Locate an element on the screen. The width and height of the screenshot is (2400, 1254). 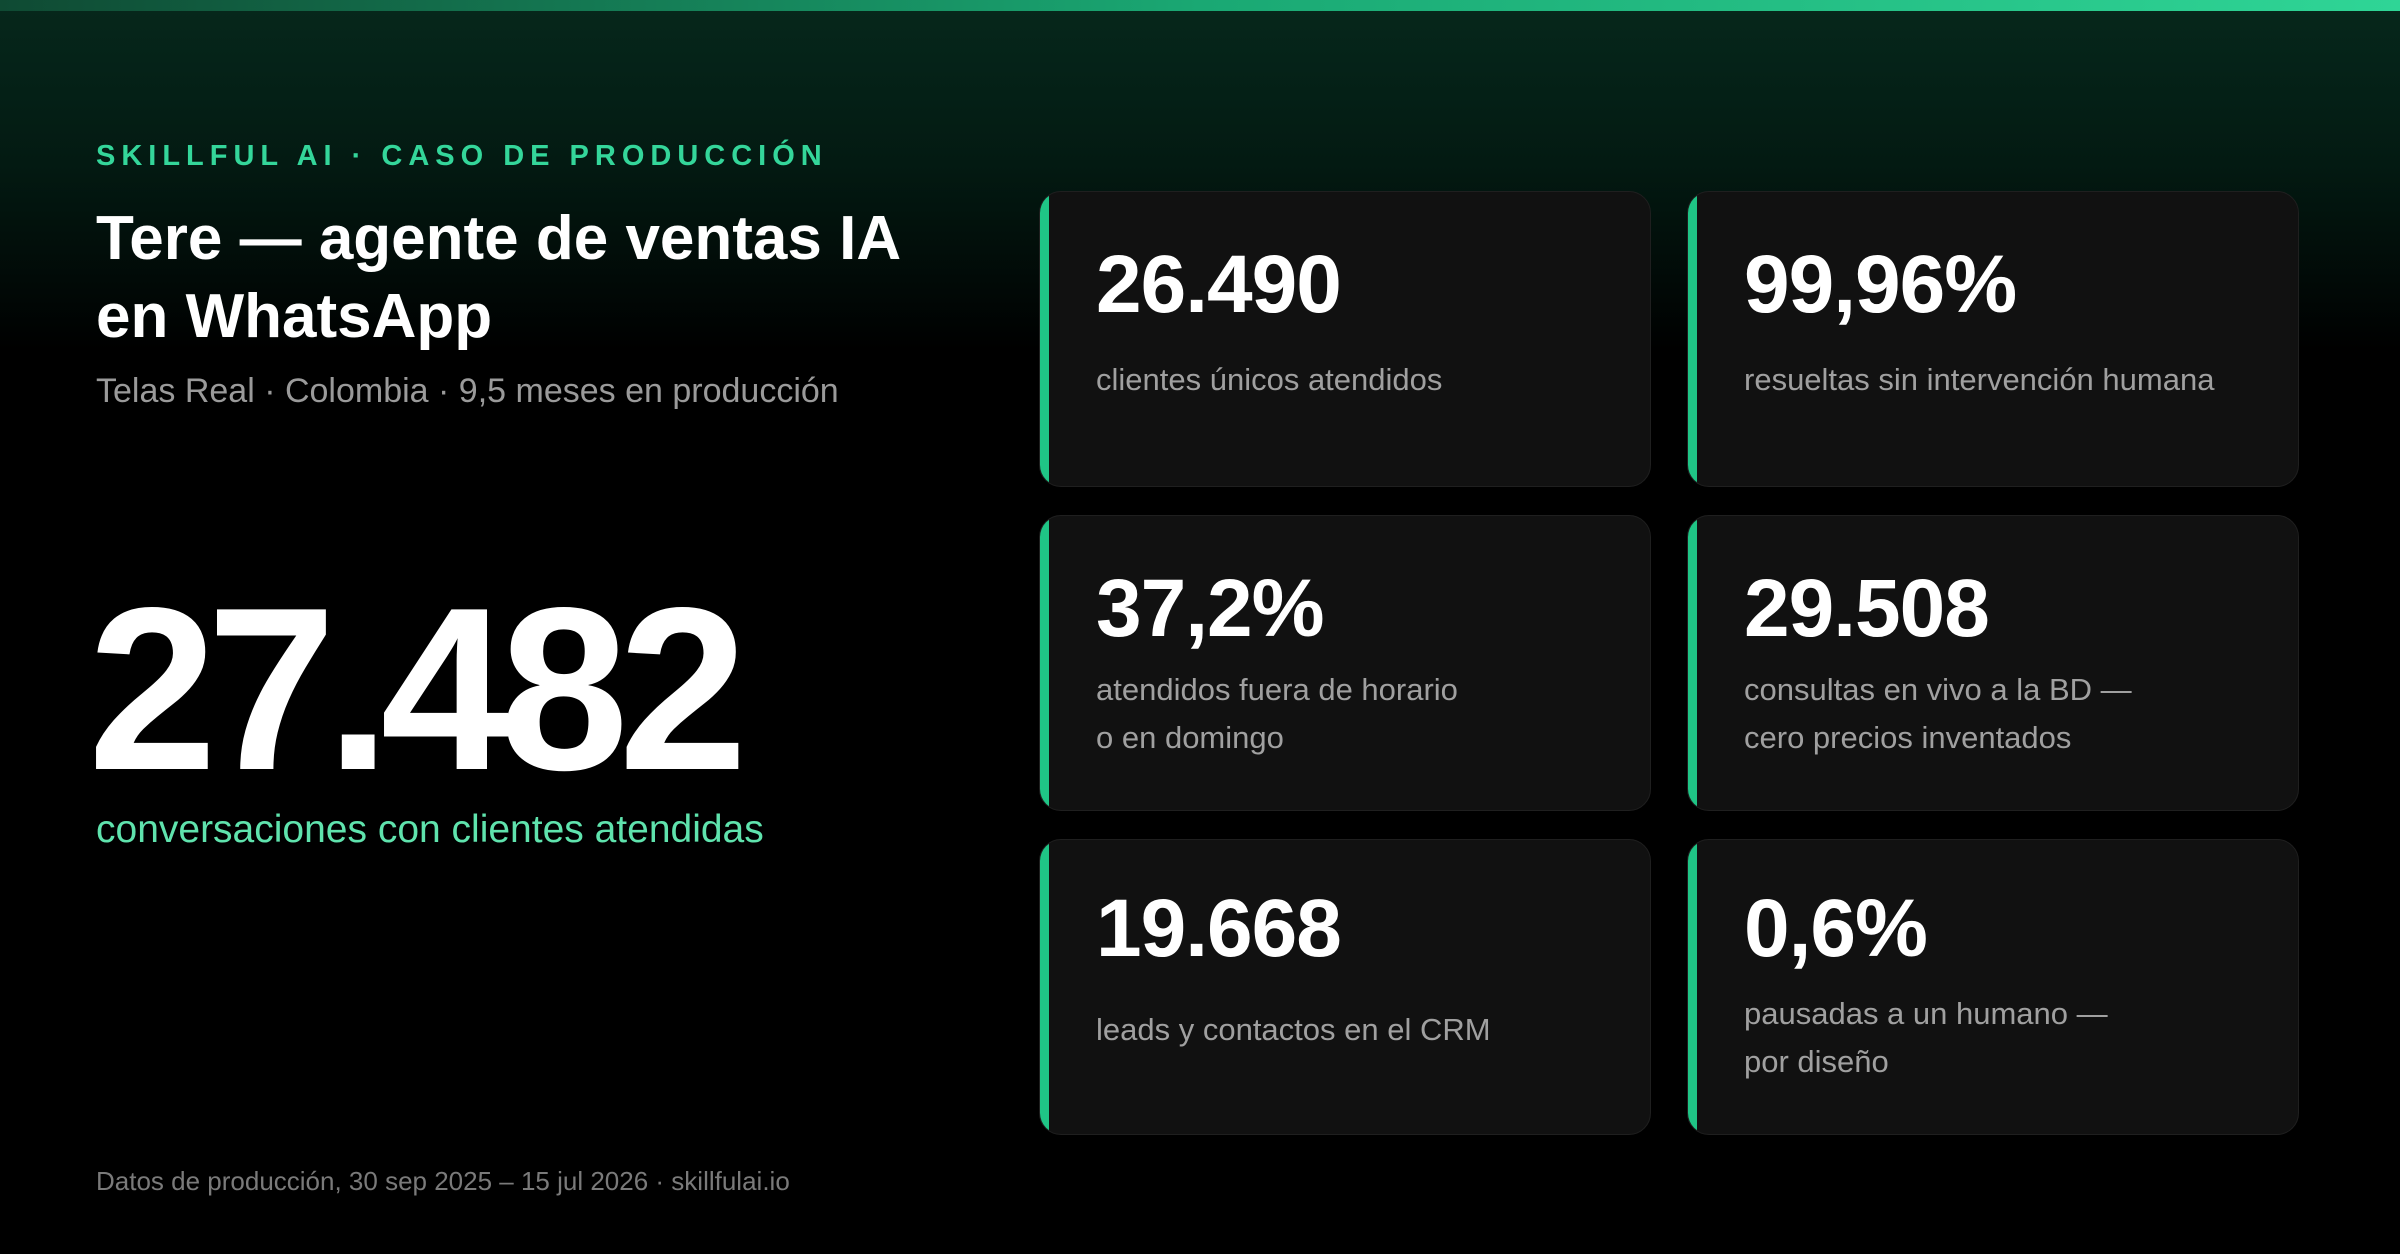
metric-value: 29.508 is located at coordinates (1867, 608).